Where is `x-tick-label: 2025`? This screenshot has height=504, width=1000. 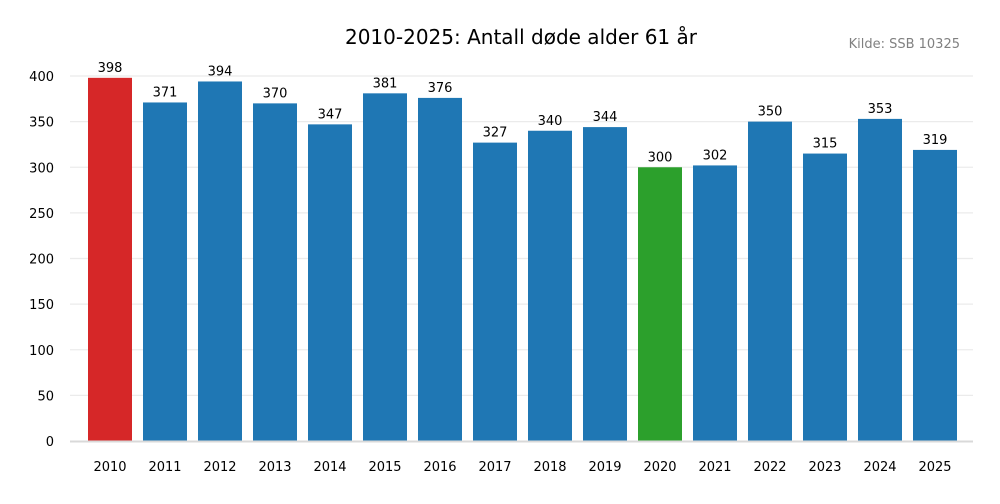
x-tick-label: 2025 is located at coordinates (934, 467).